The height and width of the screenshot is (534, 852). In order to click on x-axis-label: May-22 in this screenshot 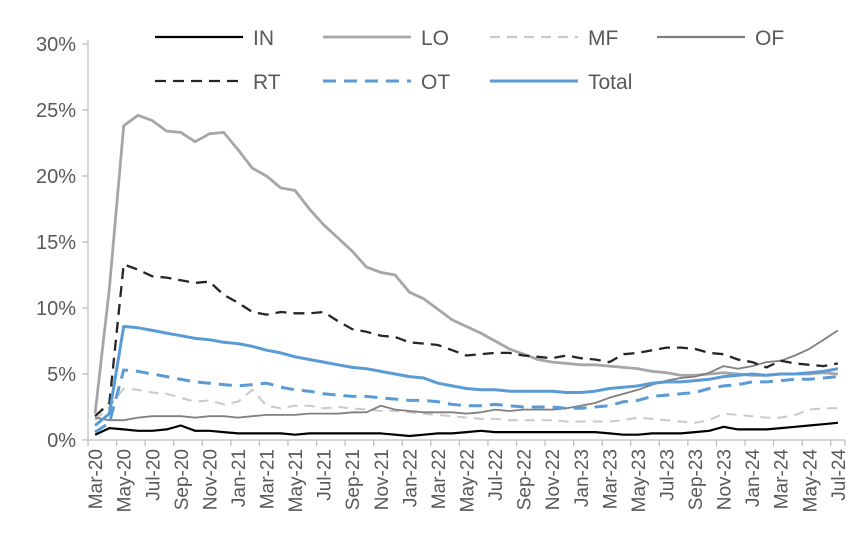, I will do `click(468, 480)`.